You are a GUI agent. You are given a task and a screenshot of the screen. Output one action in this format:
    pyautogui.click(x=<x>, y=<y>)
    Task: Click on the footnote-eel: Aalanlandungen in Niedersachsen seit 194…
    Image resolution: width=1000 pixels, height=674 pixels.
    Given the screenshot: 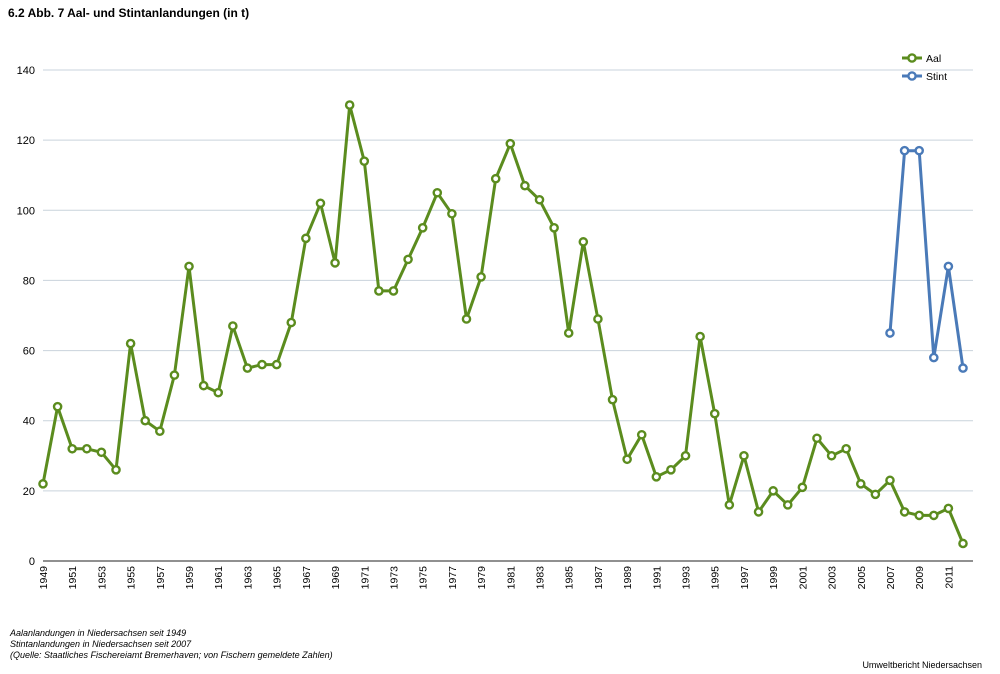 What is the action you would take?
    pyautogui.click(x=98, y=633)
    